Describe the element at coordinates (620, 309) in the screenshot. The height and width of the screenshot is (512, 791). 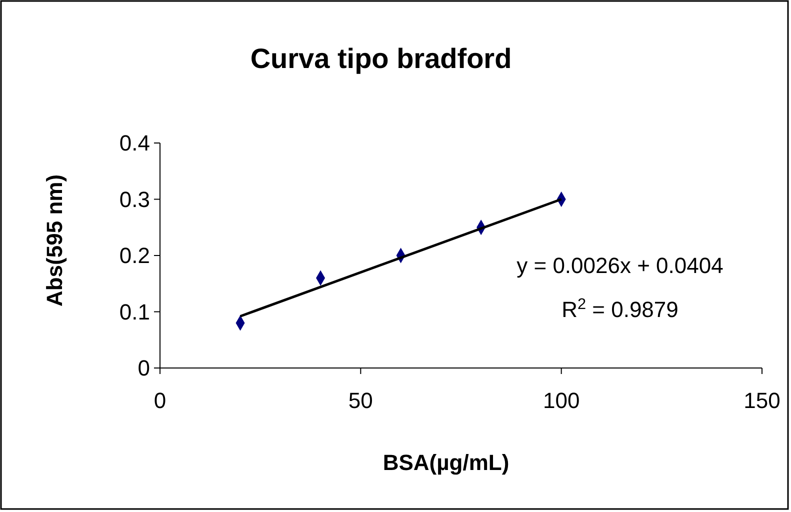
I see `annotation: R$^{2}$ = 0.9879` at that location.